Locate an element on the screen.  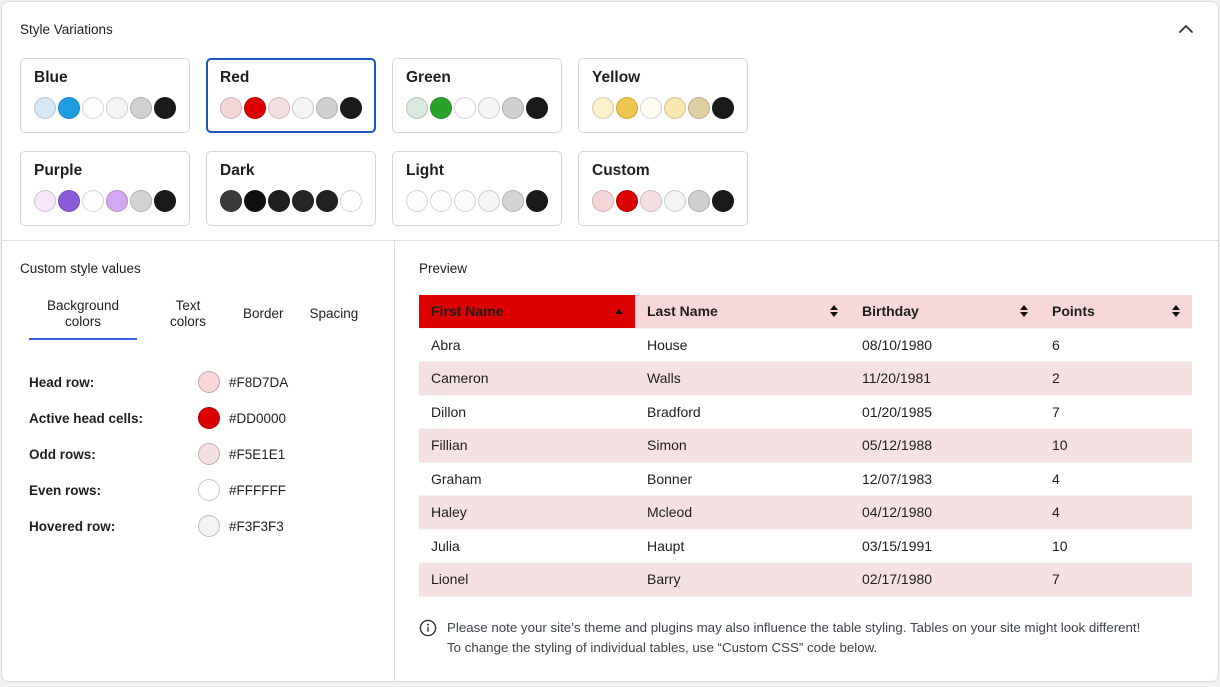
tab-text-colors: Text colors is located at coordinates (188, 317).